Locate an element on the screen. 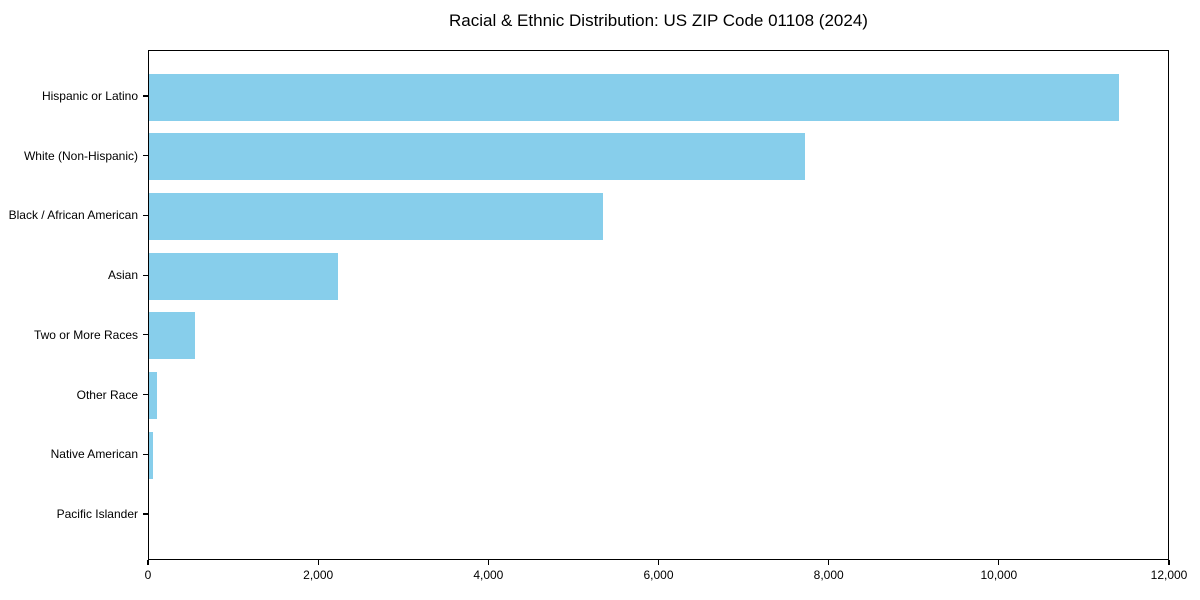  bar-native-american is located at coordinates (151, 455).